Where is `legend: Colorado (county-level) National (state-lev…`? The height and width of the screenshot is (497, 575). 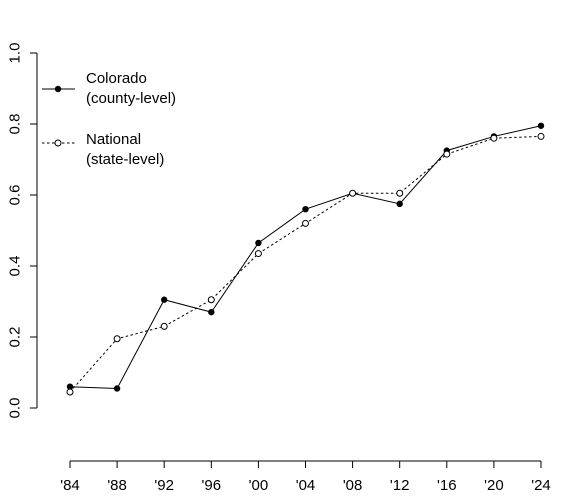 legend: Colorado (county-level) National (state-lev… is located at coordinates (109, 119).